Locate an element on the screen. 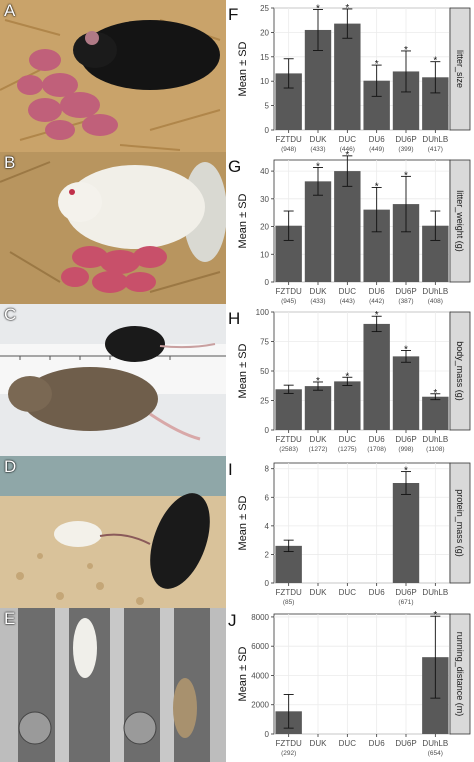  y-tick-label: 75 is located at coordinates (264, 342).